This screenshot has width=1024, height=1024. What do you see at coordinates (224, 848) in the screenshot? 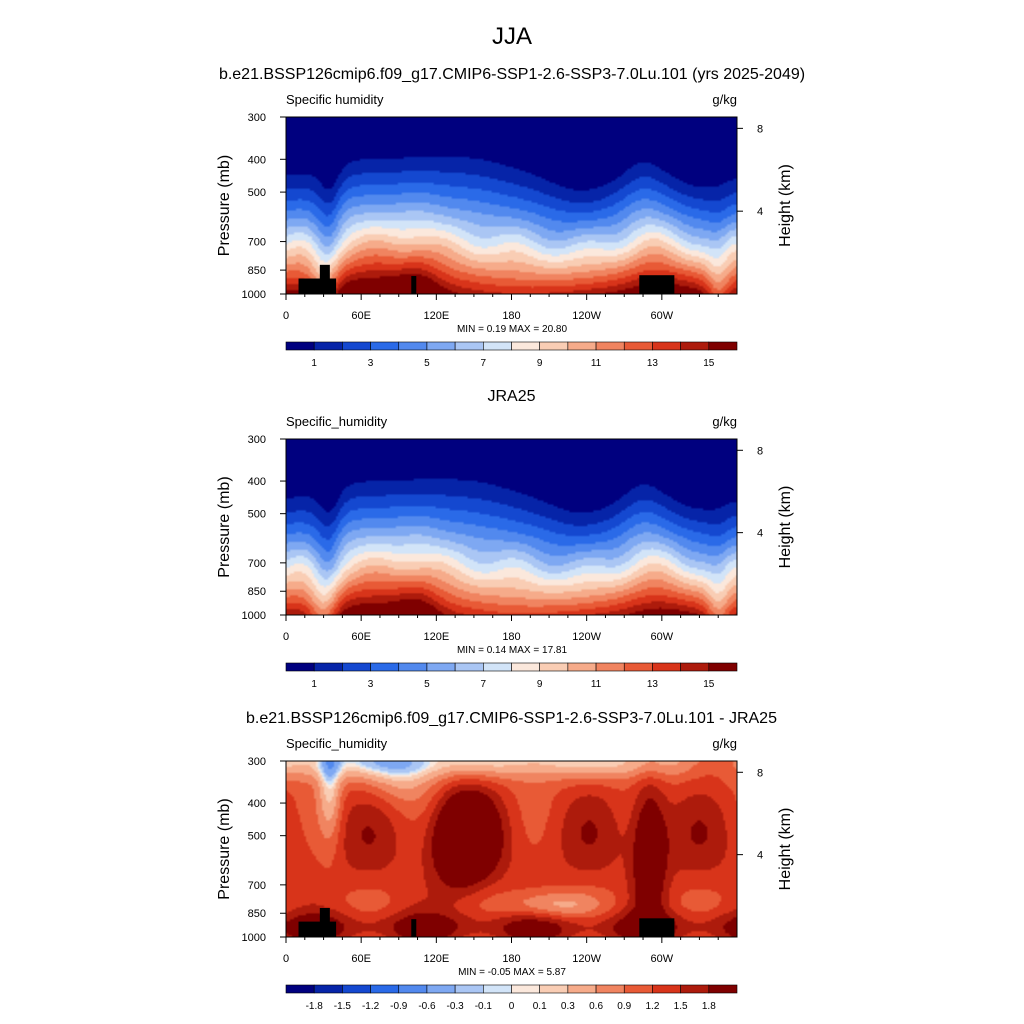
I see `y-axis-label: Pressure (mb)` at bounding box center [224, 848].